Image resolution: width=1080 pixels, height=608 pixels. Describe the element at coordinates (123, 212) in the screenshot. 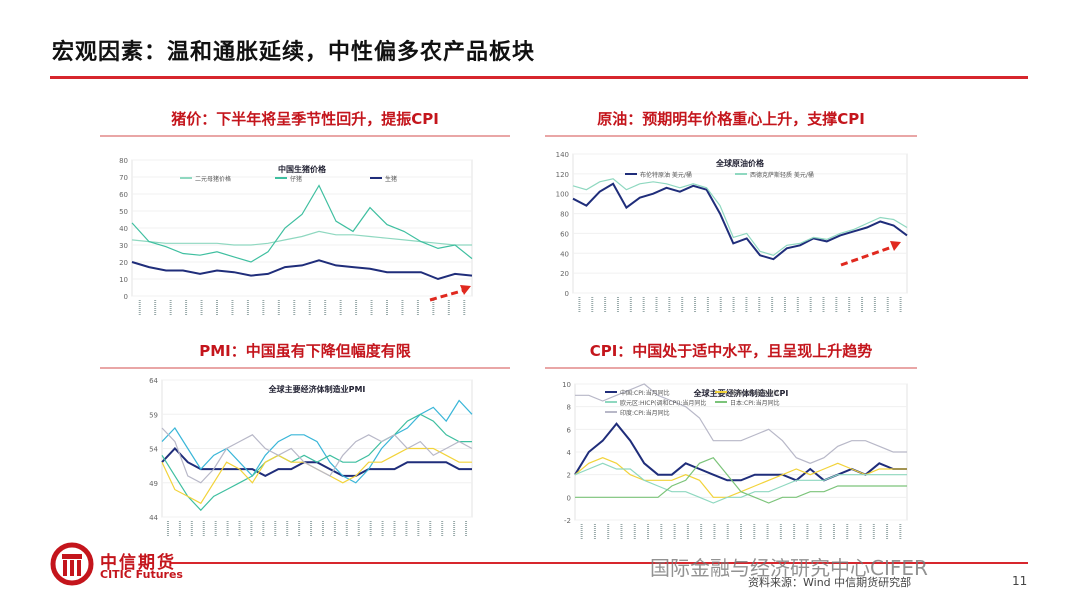

I see `y-tick-label: 50` at that location.